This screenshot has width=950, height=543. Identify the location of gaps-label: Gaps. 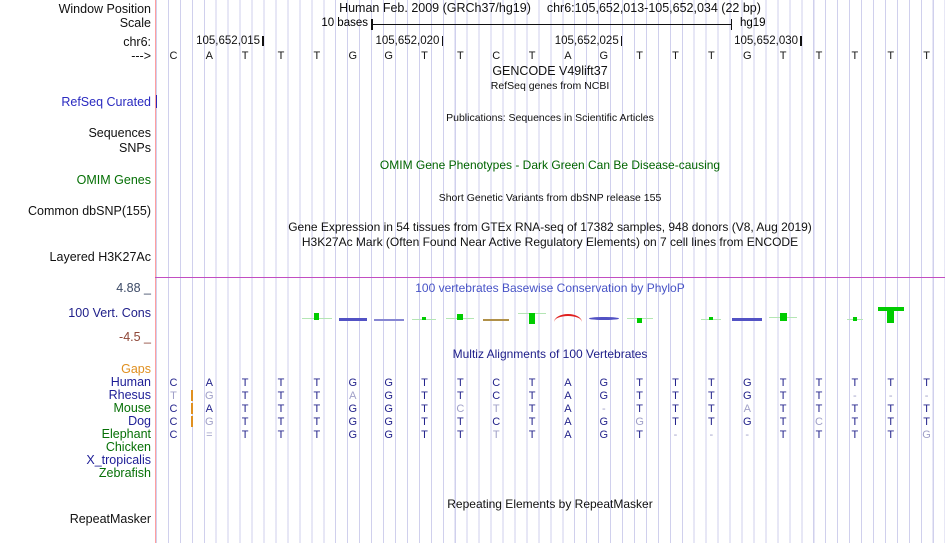
(136, 369).